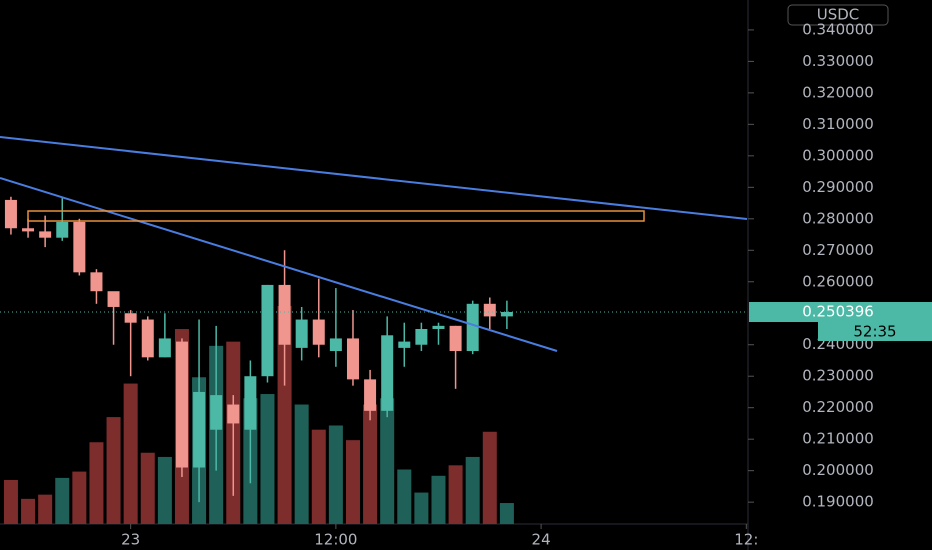 This screenshot has width=932, height=550. I want to click on y-tick-label: 0.190000, so click(838, 502).